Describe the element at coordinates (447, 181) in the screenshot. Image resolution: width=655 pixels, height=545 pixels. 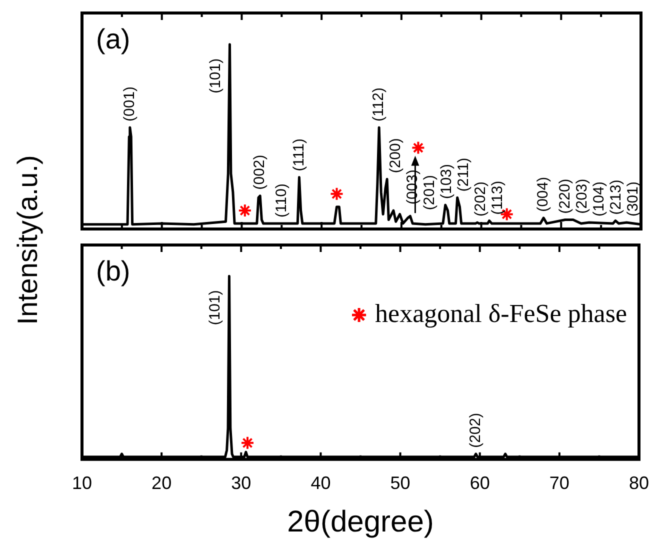
I see `annotation: (103)` at that location.